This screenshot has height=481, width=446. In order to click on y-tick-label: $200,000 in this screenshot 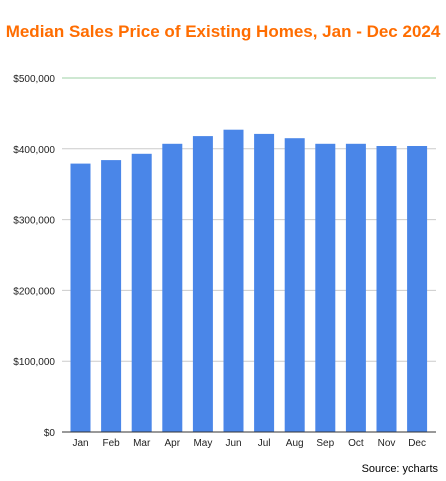, I will do `click(34, 291)`.